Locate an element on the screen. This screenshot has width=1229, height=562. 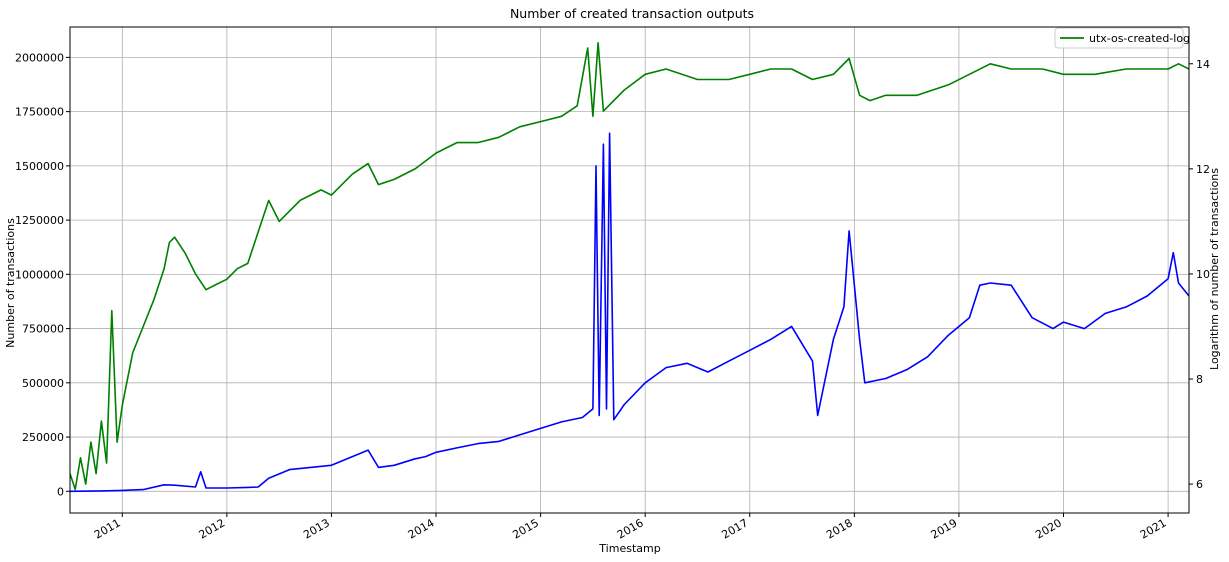
x-tick-label: 2016 is located at coordinates (630, 528).